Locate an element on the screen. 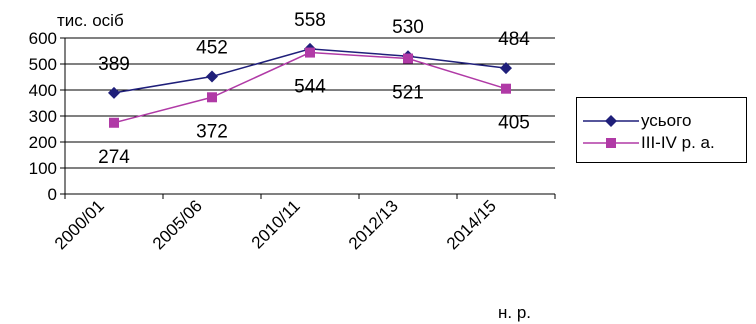 This screenshot has width=756, height=324. legend-label-total: усього is located at coordinates (666, 120).